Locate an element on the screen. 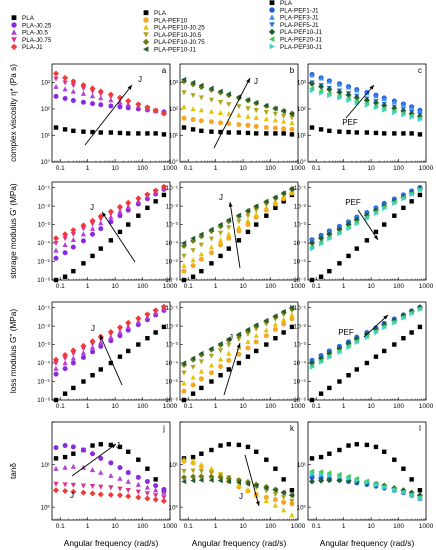  series-pla-j1 is located at coordinates (110, 495).